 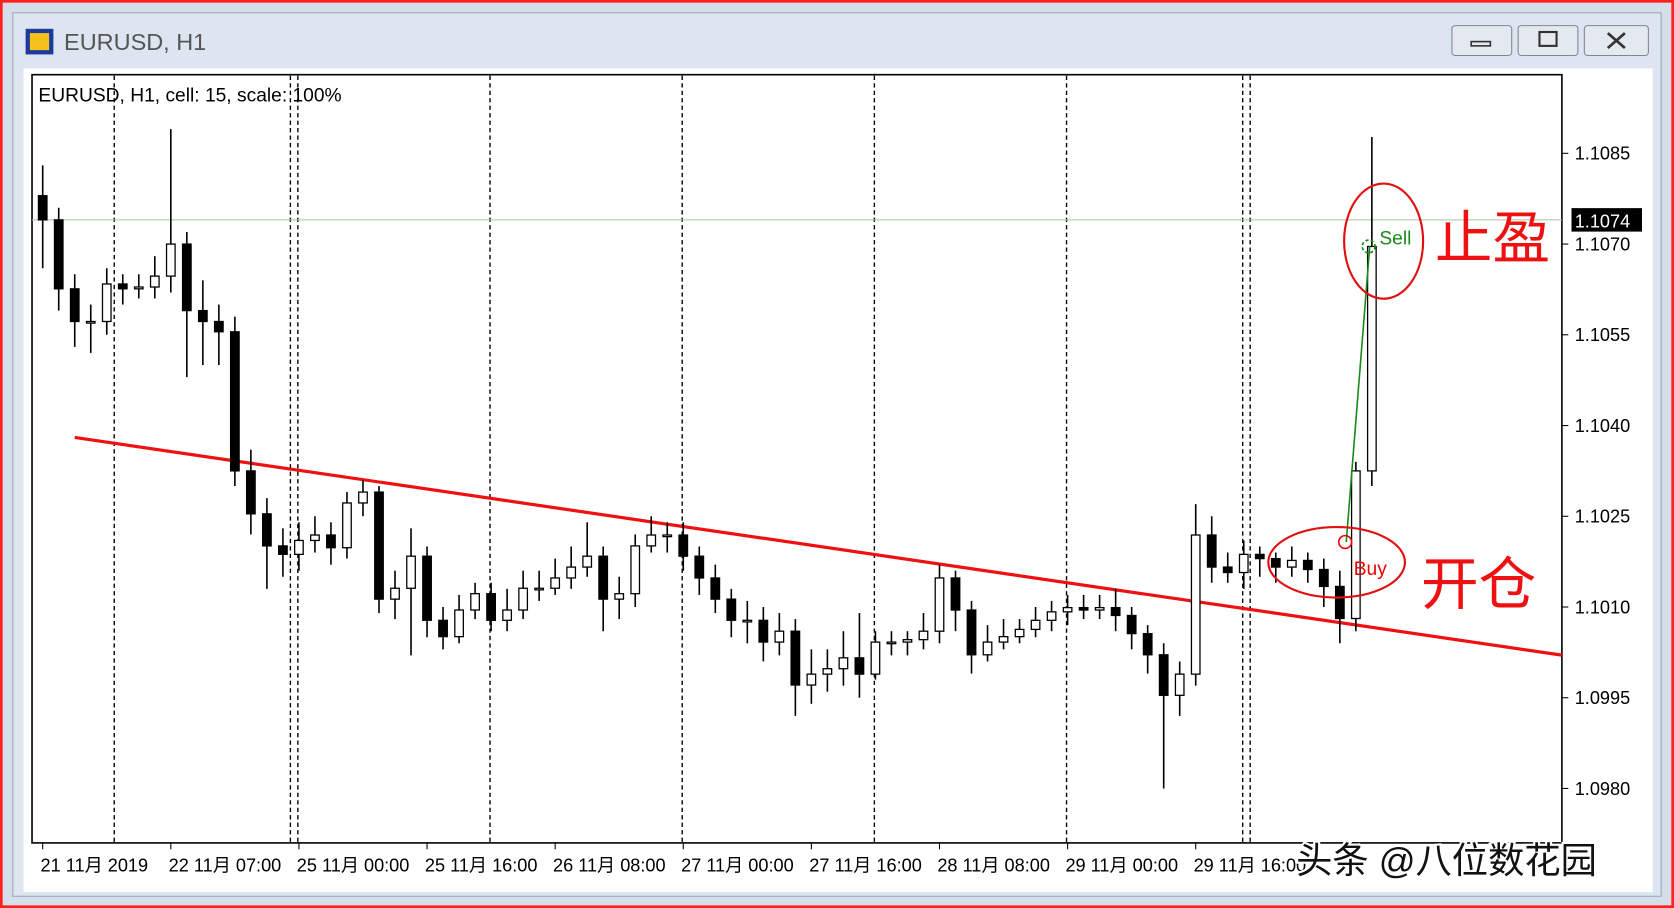 I want to click on x-tick-label: 25 11月 00:00, so click(x=353, y=866).